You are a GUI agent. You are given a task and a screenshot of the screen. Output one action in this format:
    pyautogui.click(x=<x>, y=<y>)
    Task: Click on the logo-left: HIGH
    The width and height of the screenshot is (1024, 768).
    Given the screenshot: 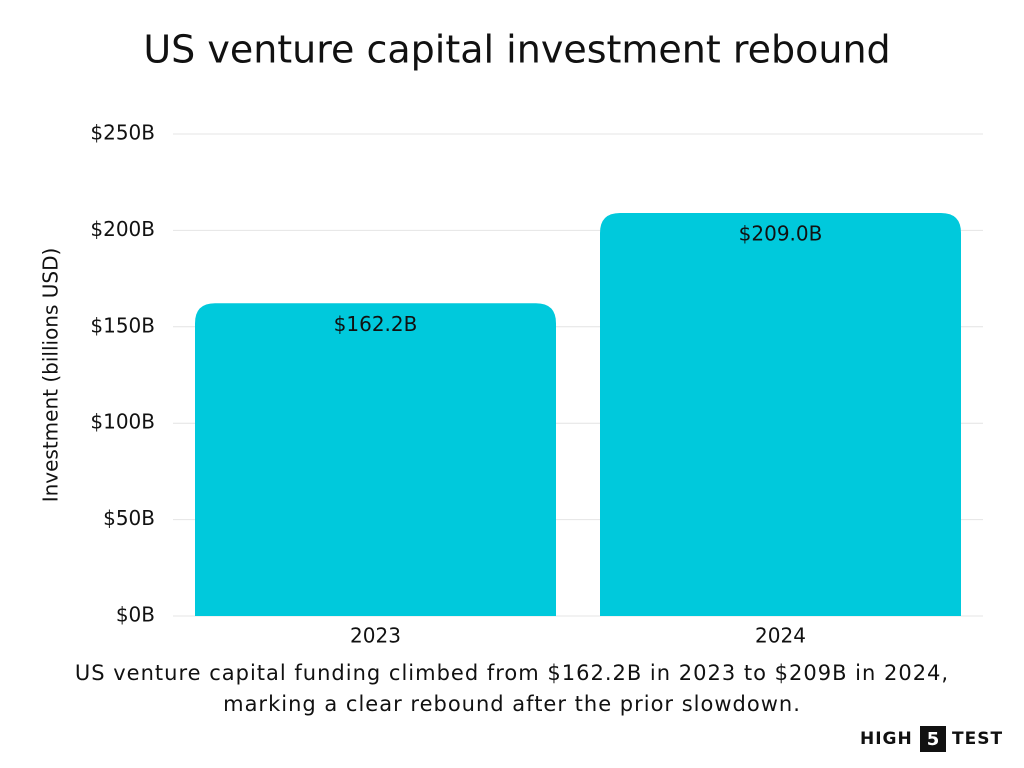 What is the action you would take?
    pyautogui.click(x=886, y=739)
    